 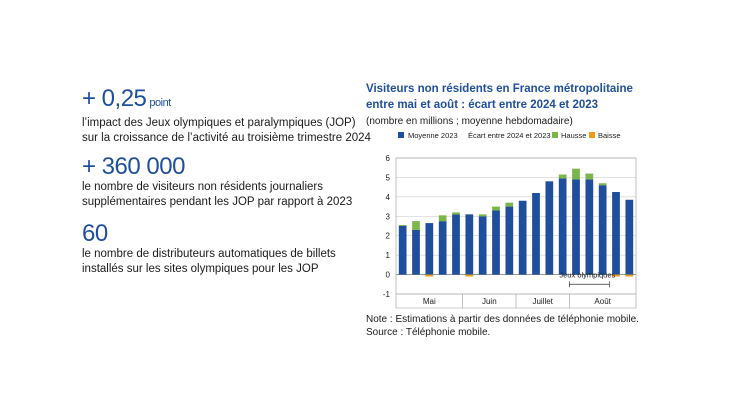 I want to click on legend-swatch-up, so click(x=555, y=135).